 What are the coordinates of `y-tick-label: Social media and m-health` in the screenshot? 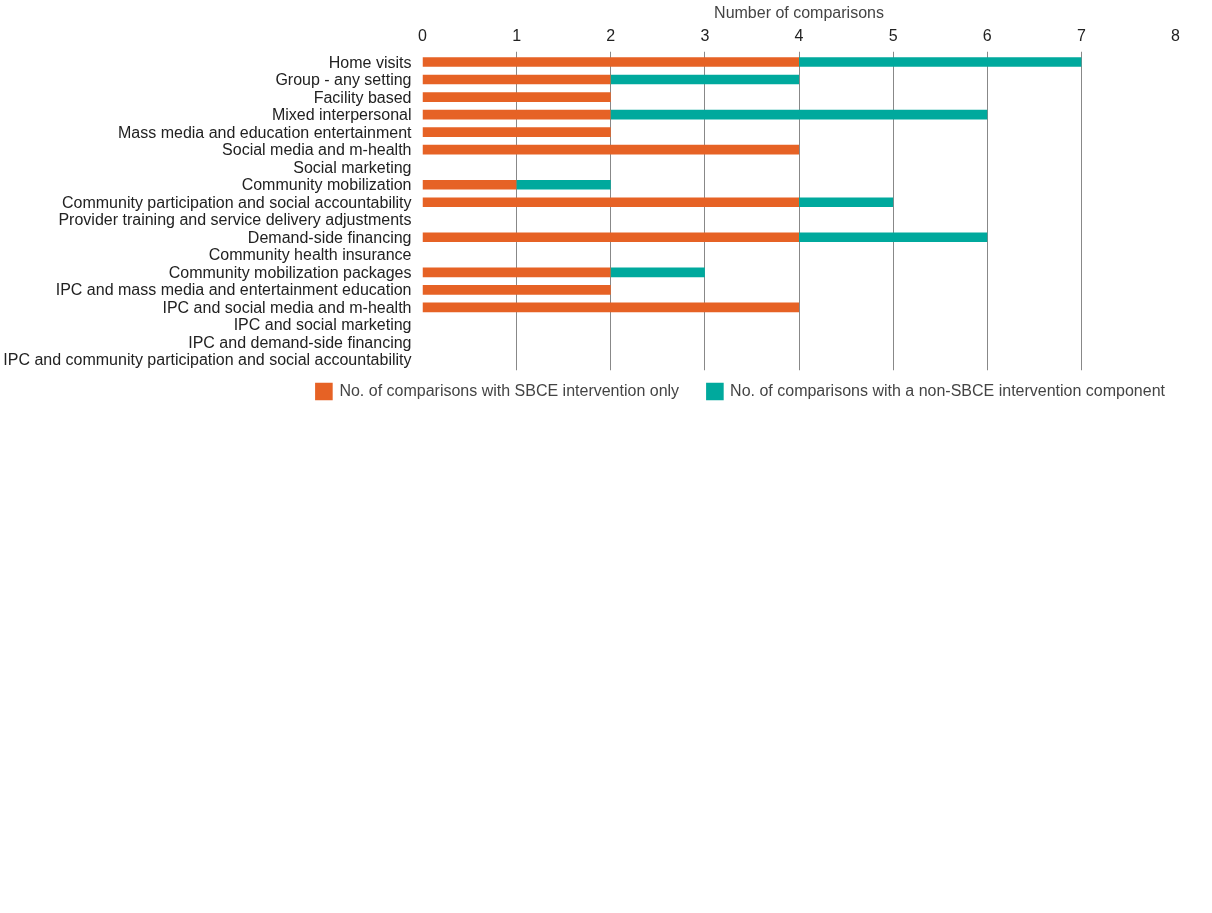 It's located at (317, 150).